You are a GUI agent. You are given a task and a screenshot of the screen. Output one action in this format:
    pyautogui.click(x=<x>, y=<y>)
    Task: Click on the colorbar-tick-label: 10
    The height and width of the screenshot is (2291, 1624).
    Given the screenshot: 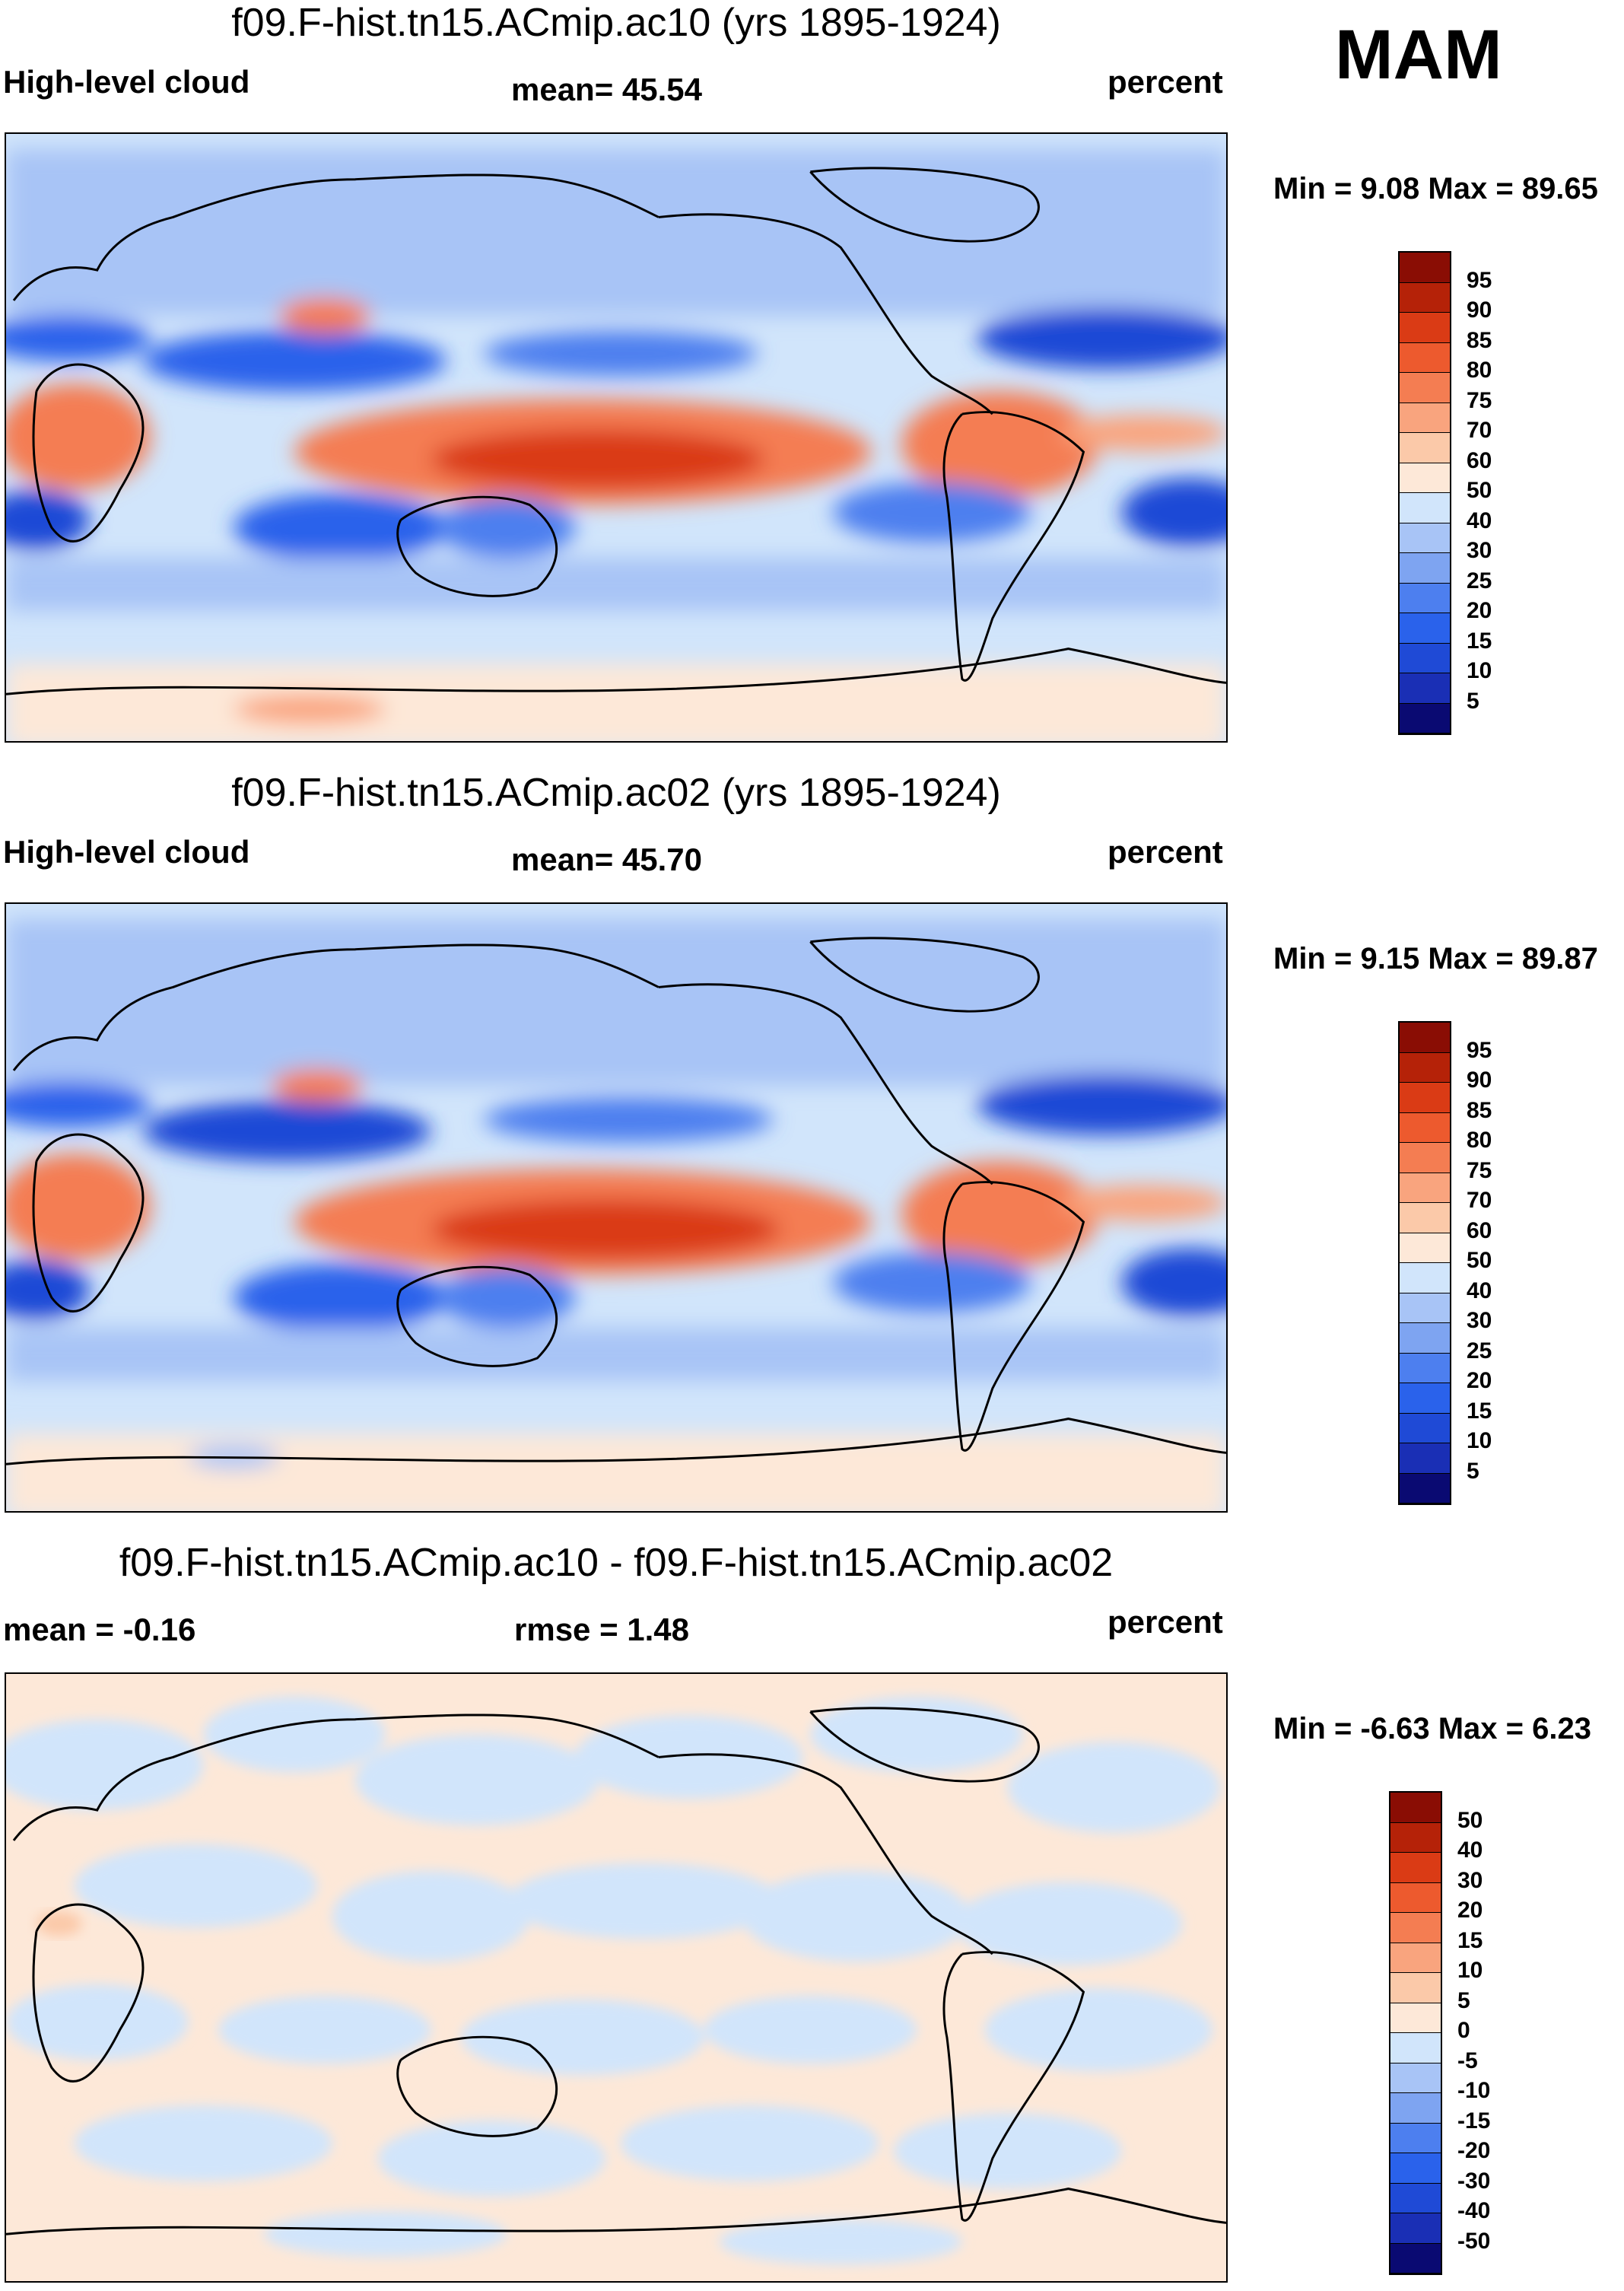 What is the action you would take?
    pyautogui.click(x=1479, y=670)
    